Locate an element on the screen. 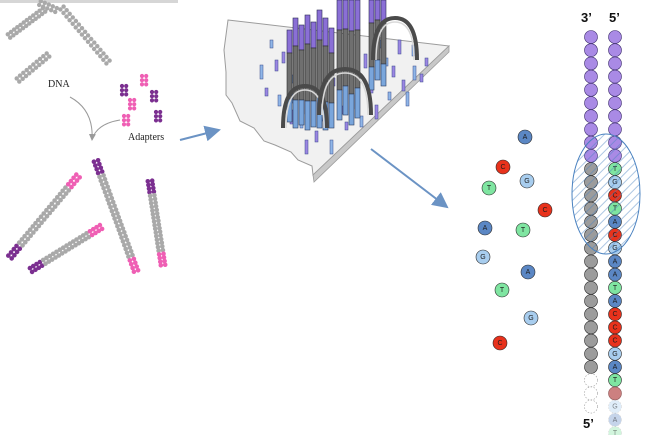 This screenshot has height=435, width=646. nucleotide-letter: T is located at coordinates (523, 230).